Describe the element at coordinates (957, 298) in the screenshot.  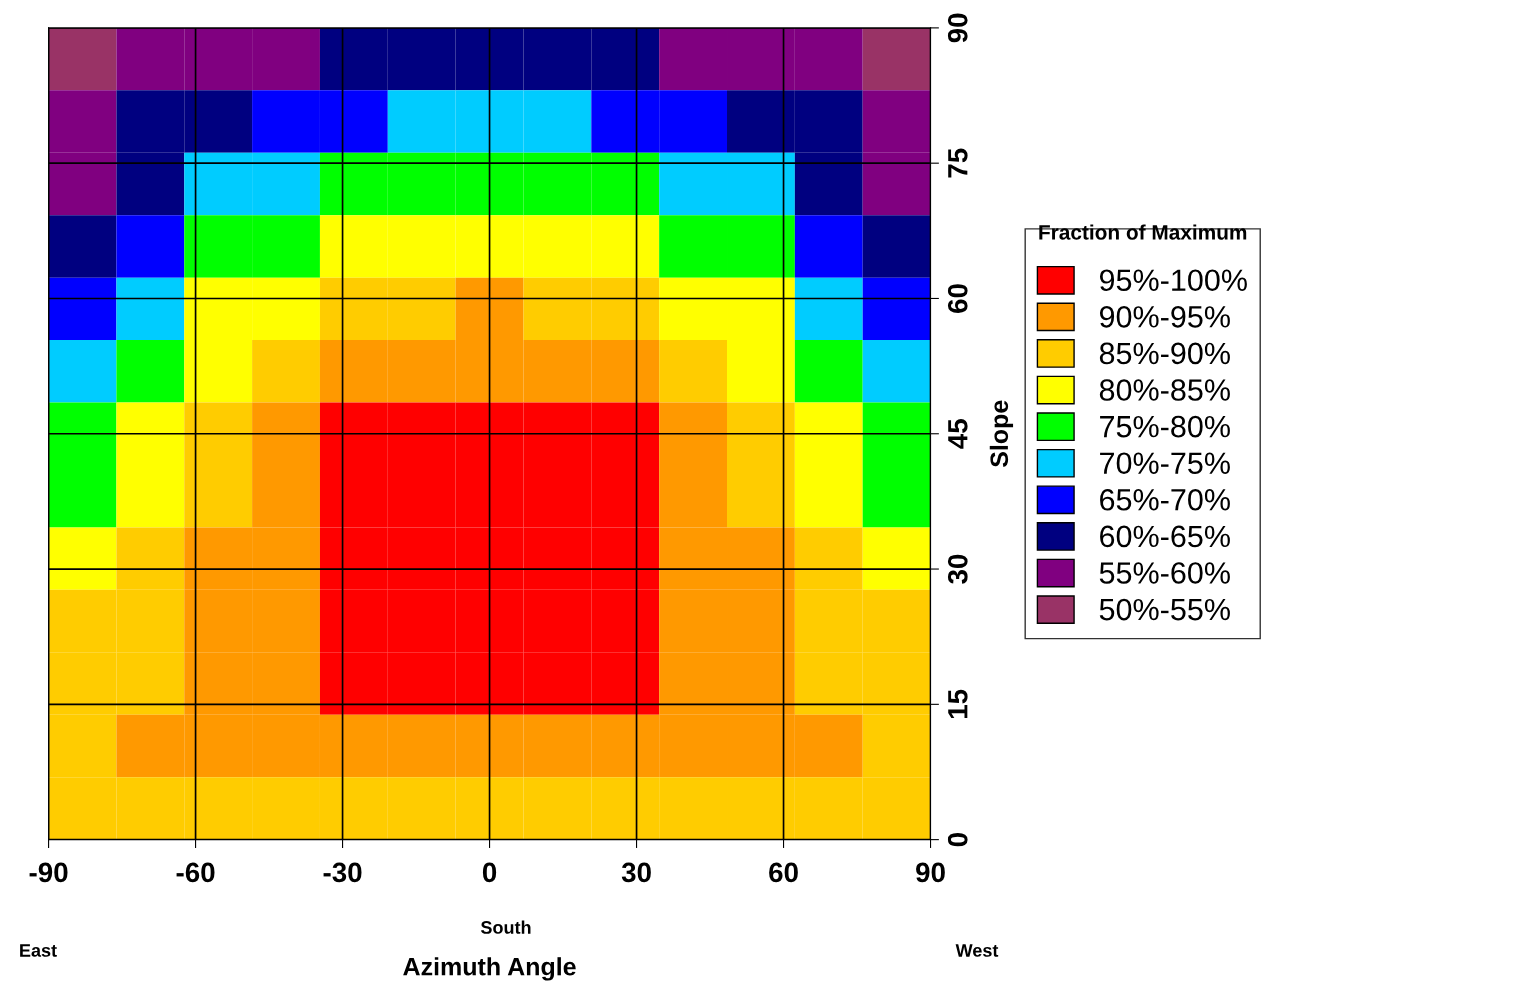
I see `y-tick-label: 60` at that location.